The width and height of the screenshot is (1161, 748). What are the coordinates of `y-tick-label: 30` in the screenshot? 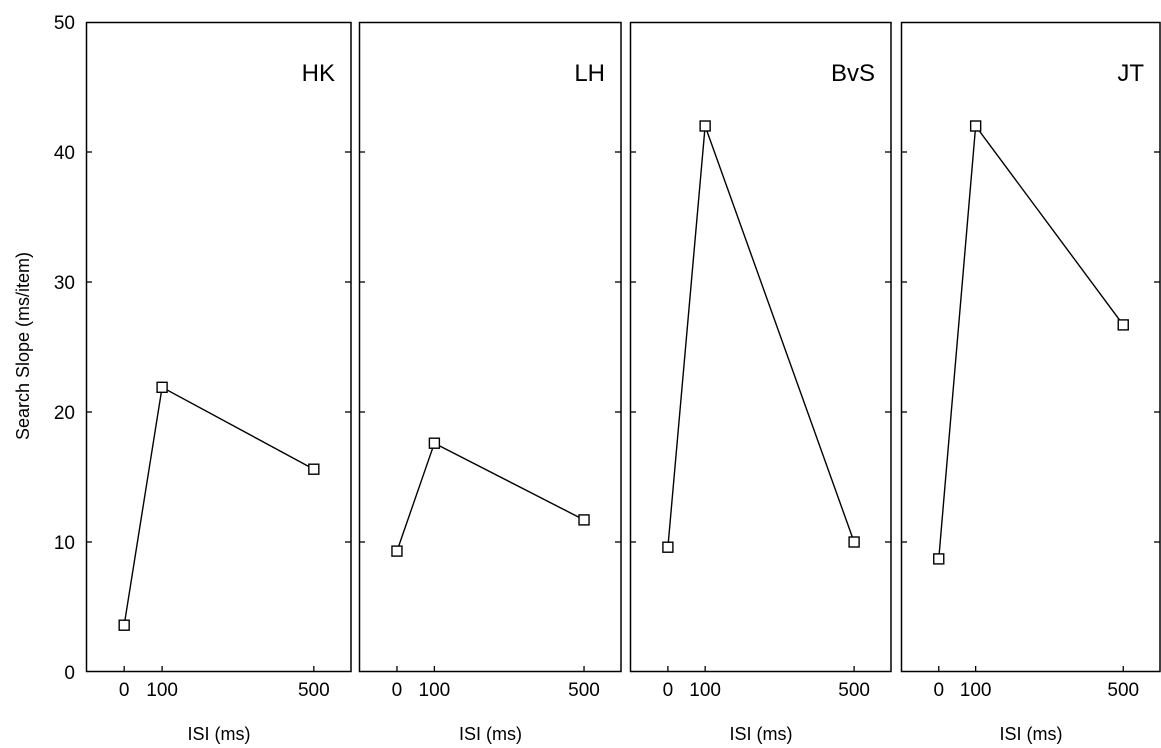 It's located at (64, 283).